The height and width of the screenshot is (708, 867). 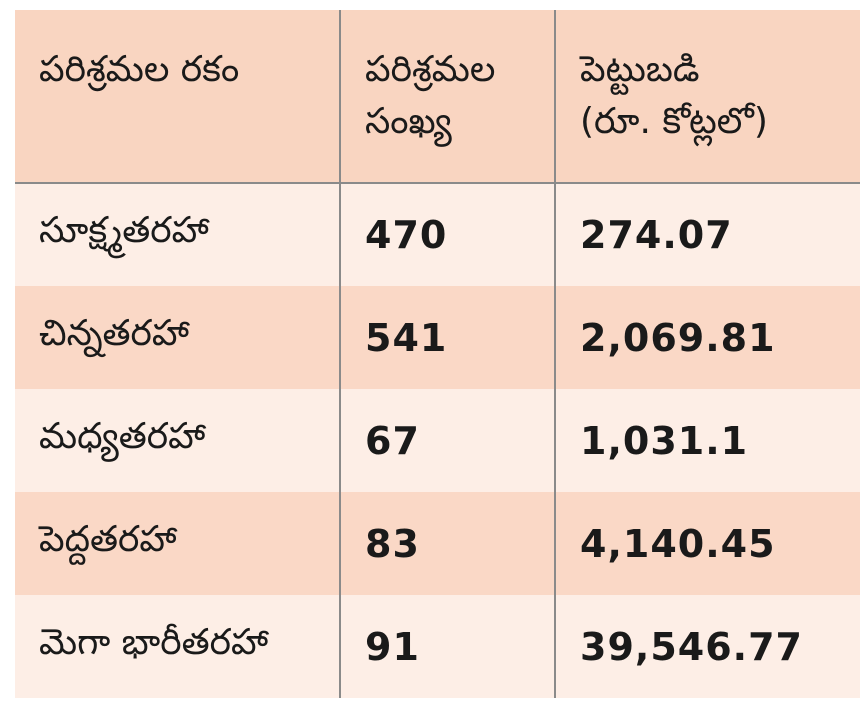 I want to click on table-row: చిన్నతరహా 541 2,069.81, so click(x=437, y=337).